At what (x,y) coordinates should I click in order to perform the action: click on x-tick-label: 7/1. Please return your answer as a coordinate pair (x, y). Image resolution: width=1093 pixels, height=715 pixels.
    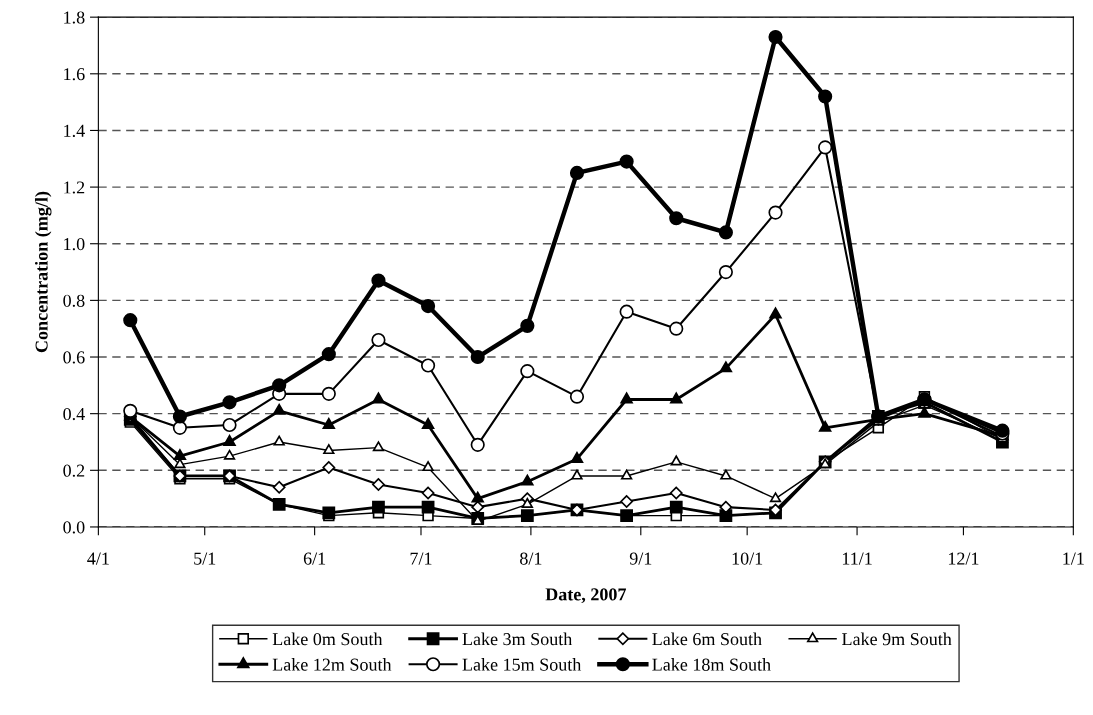
    Looking at the image, I should click on (421, 558).